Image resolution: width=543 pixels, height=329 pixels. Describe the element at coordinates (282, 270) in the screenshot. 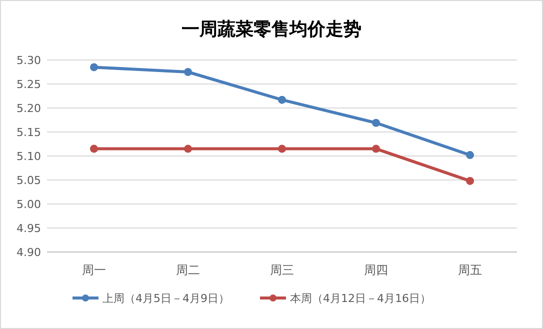

I see `x-tick-label: 周三` at that location.